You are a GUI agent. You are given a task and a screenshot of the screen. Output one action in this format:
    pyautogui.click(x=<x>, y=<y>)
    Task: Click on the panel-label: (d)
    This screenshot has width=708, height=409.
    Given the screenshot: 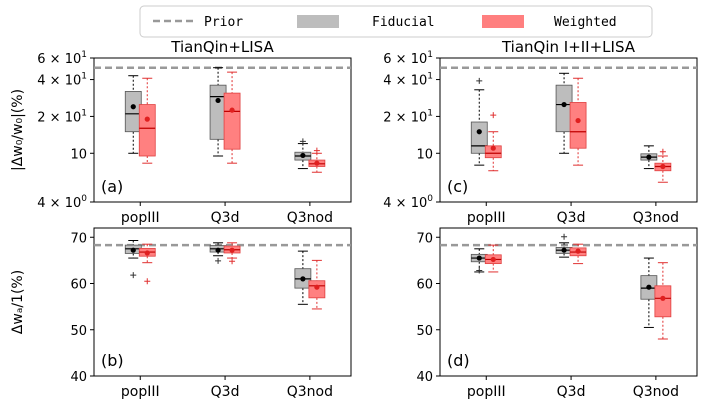 What is the action you would take?
    pyautogui.click(x=458, y=360)
    